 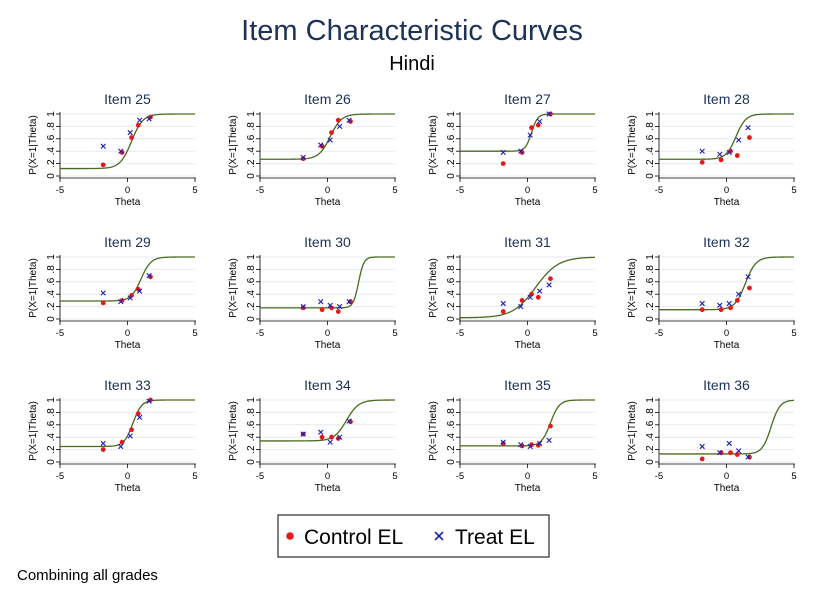 What do you see at coordinates (327, 385) in the screenshot?
I see `panel-title: Item 34` at bounding box center [327, 385].